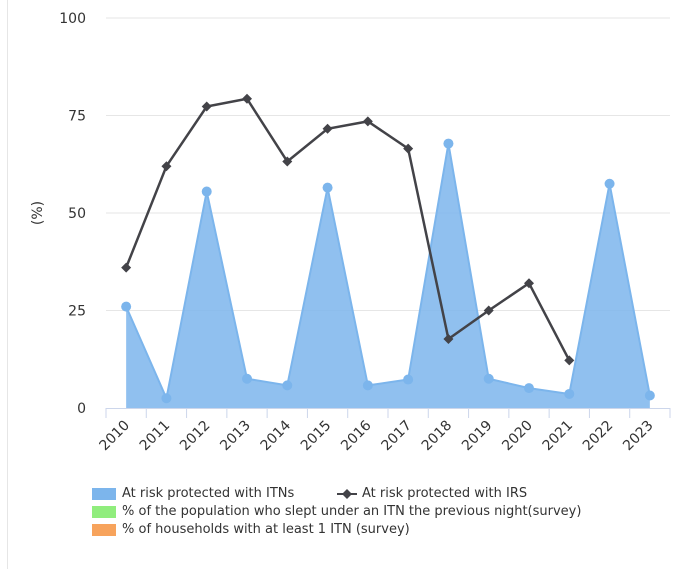 The height and width of the screenshot is (569, 681). I want to click on y-axis-ticks: 0 25 50 75 100, so click(72, 214).